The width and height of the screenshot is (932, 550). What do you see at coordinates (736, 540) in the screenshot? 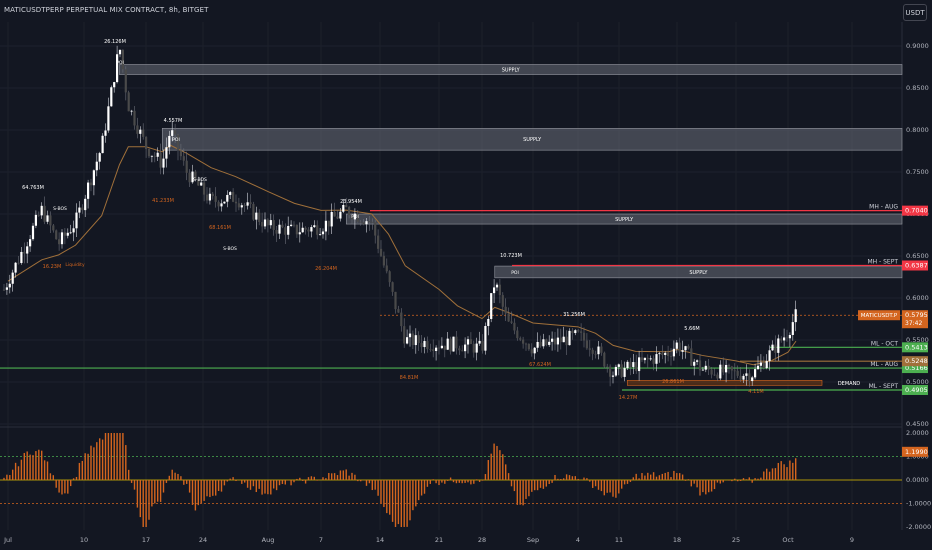
I see `time-axis-tick: 25` at bounding box center [736, 540].